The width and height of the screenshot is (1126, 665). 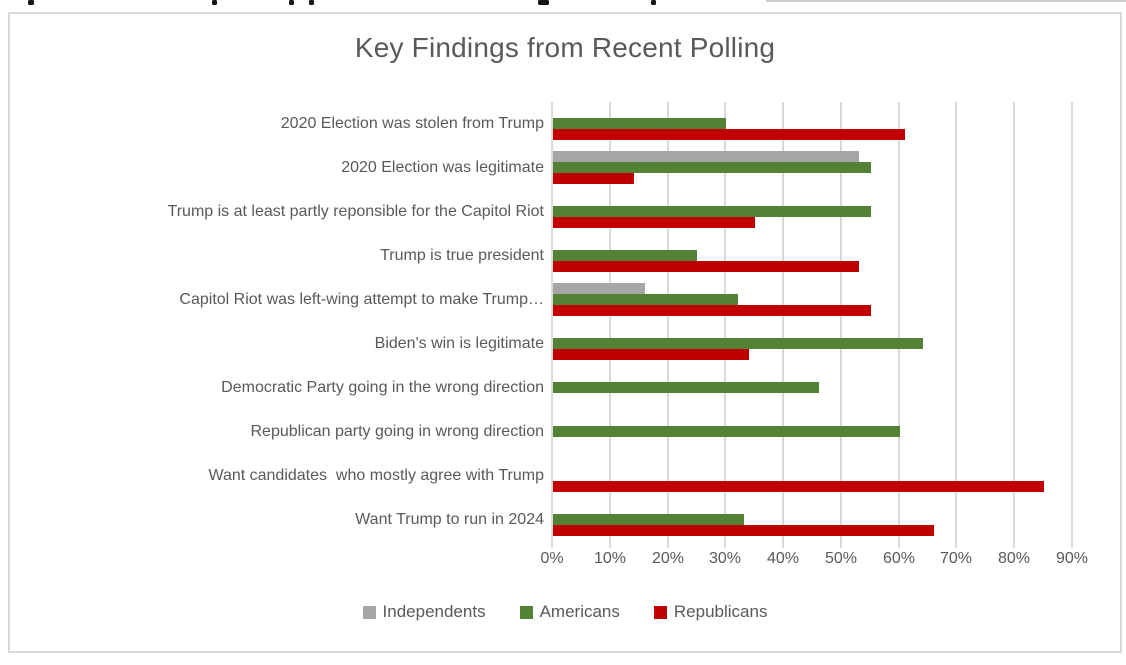 What do you see at coordinates (459, 343) in the screenshot?
I see `category-label: Biden's win is legitimate` at bounding box center [459, 343].